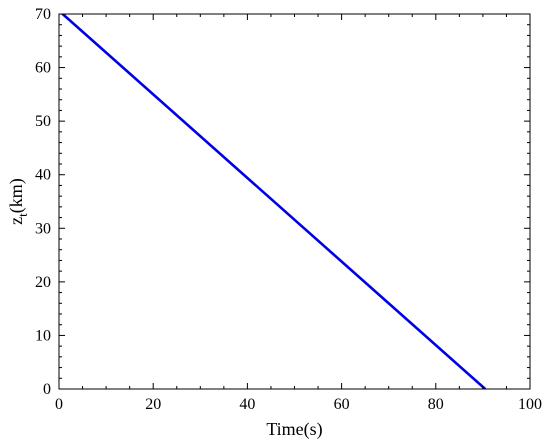 The image size is (550, 448). Describe the element at coordinates (436, 404) in the screenshot. I see `x-tick-label: 80` at that location.